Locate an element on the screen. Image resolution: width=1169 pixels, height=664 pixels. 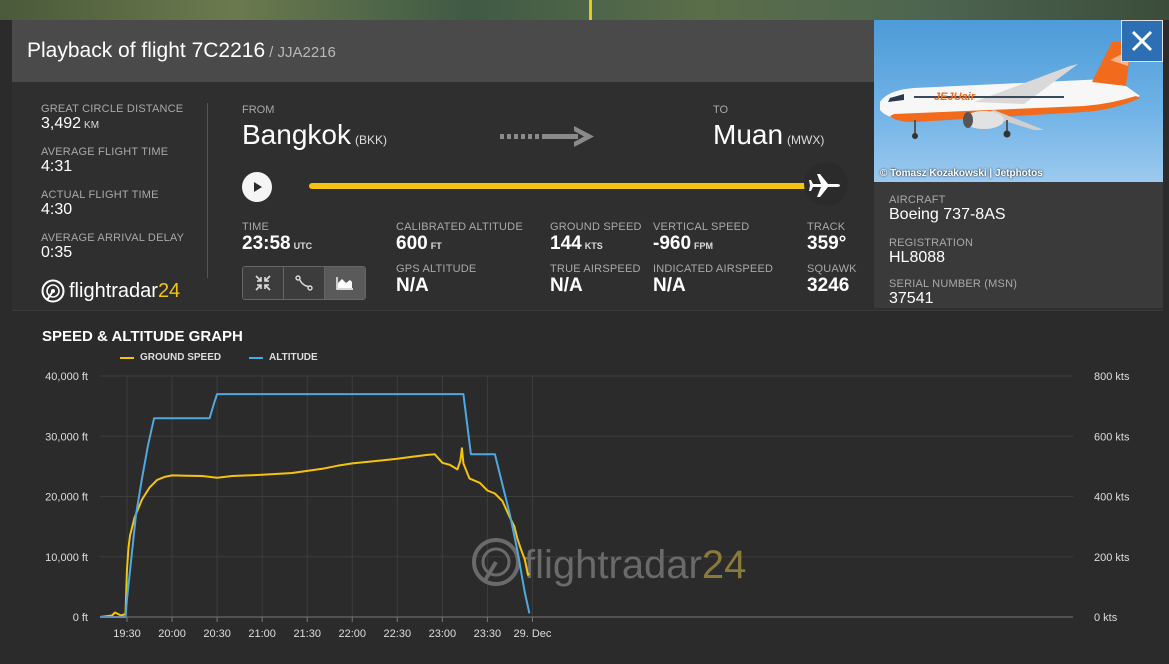
page-title: Playback of flight 7C2216/ JJA2216 is located at coordinates (181, 51).